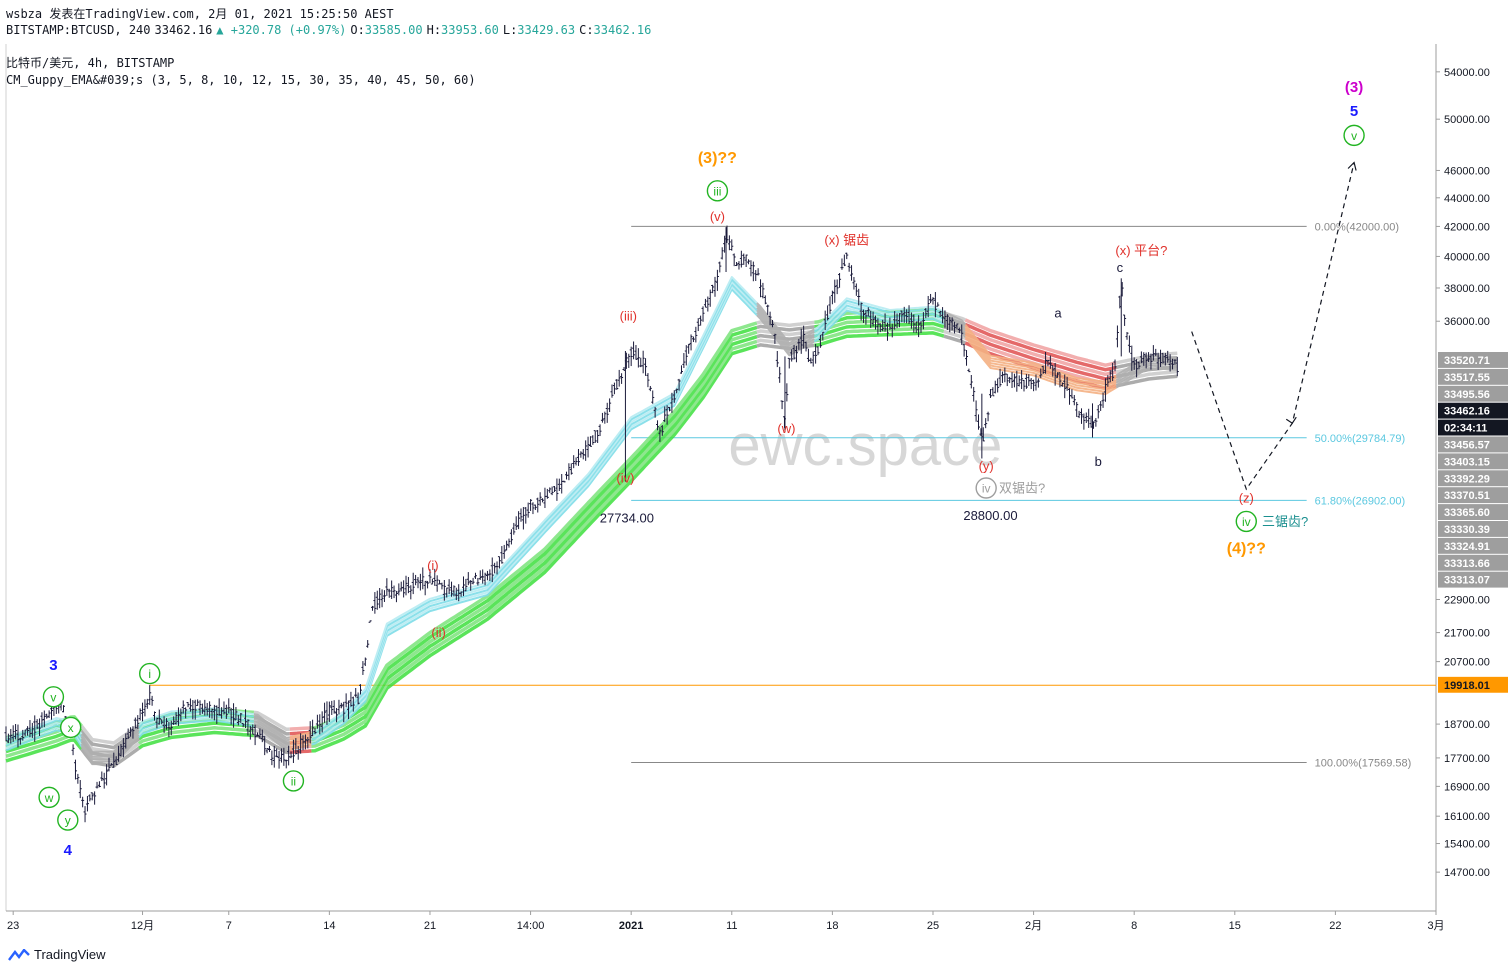  Describe the element at coordinates (717, 216) in the screenshot. I see `wave-label-15: (v)` at that location.